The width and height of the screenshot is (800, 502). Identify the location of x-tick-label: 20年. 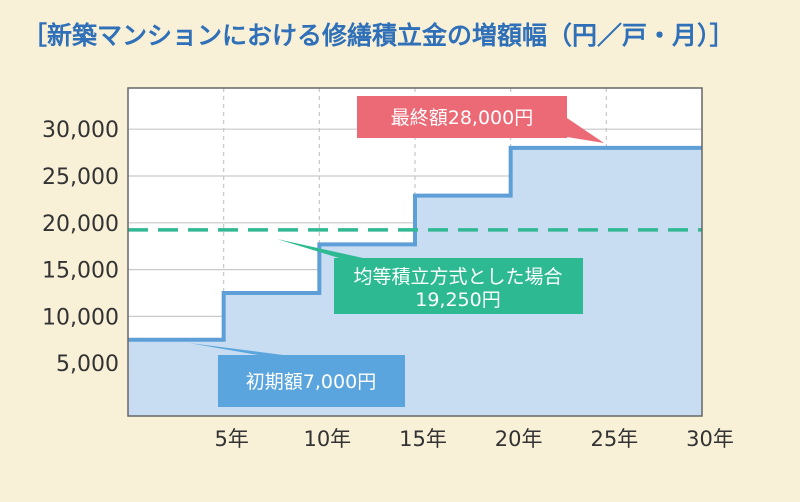
(519, 439).